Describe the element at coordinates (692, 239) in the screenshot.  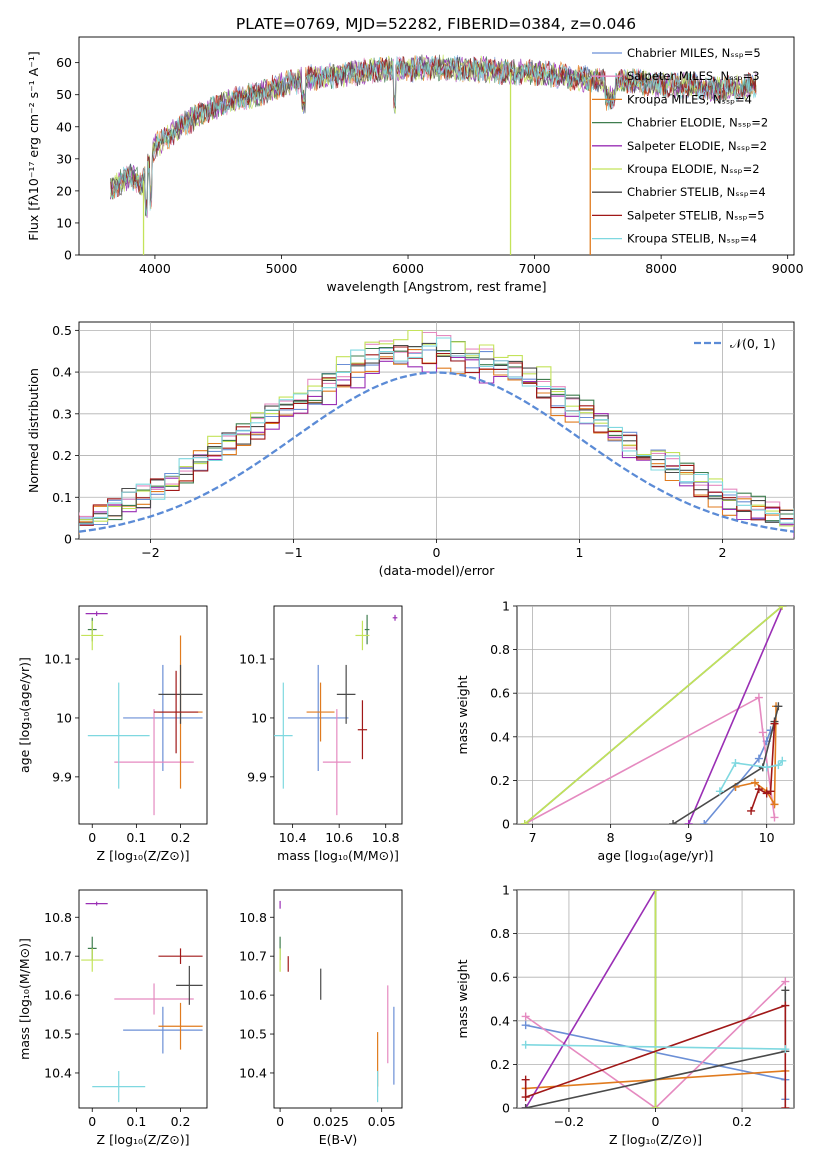
I see `legend-label: Kroupa STELIB, Nₛₛₚ=4` at that location.